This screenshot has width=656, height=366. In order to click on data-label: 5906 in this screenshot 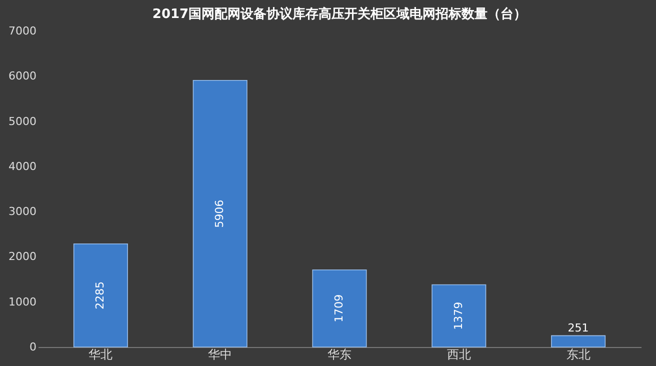, I will do `click(219, 214)`.